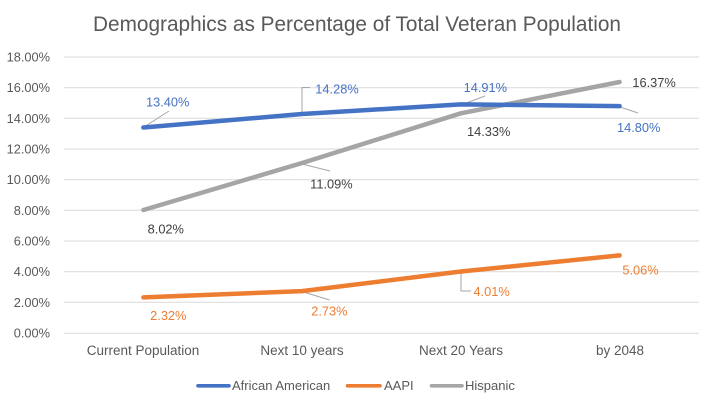 The width and height of the screenshot is (715, 410). Describe the element at coordinates (32, 302) in the screenshot. I see `svg-text: 2.00%` at that location.